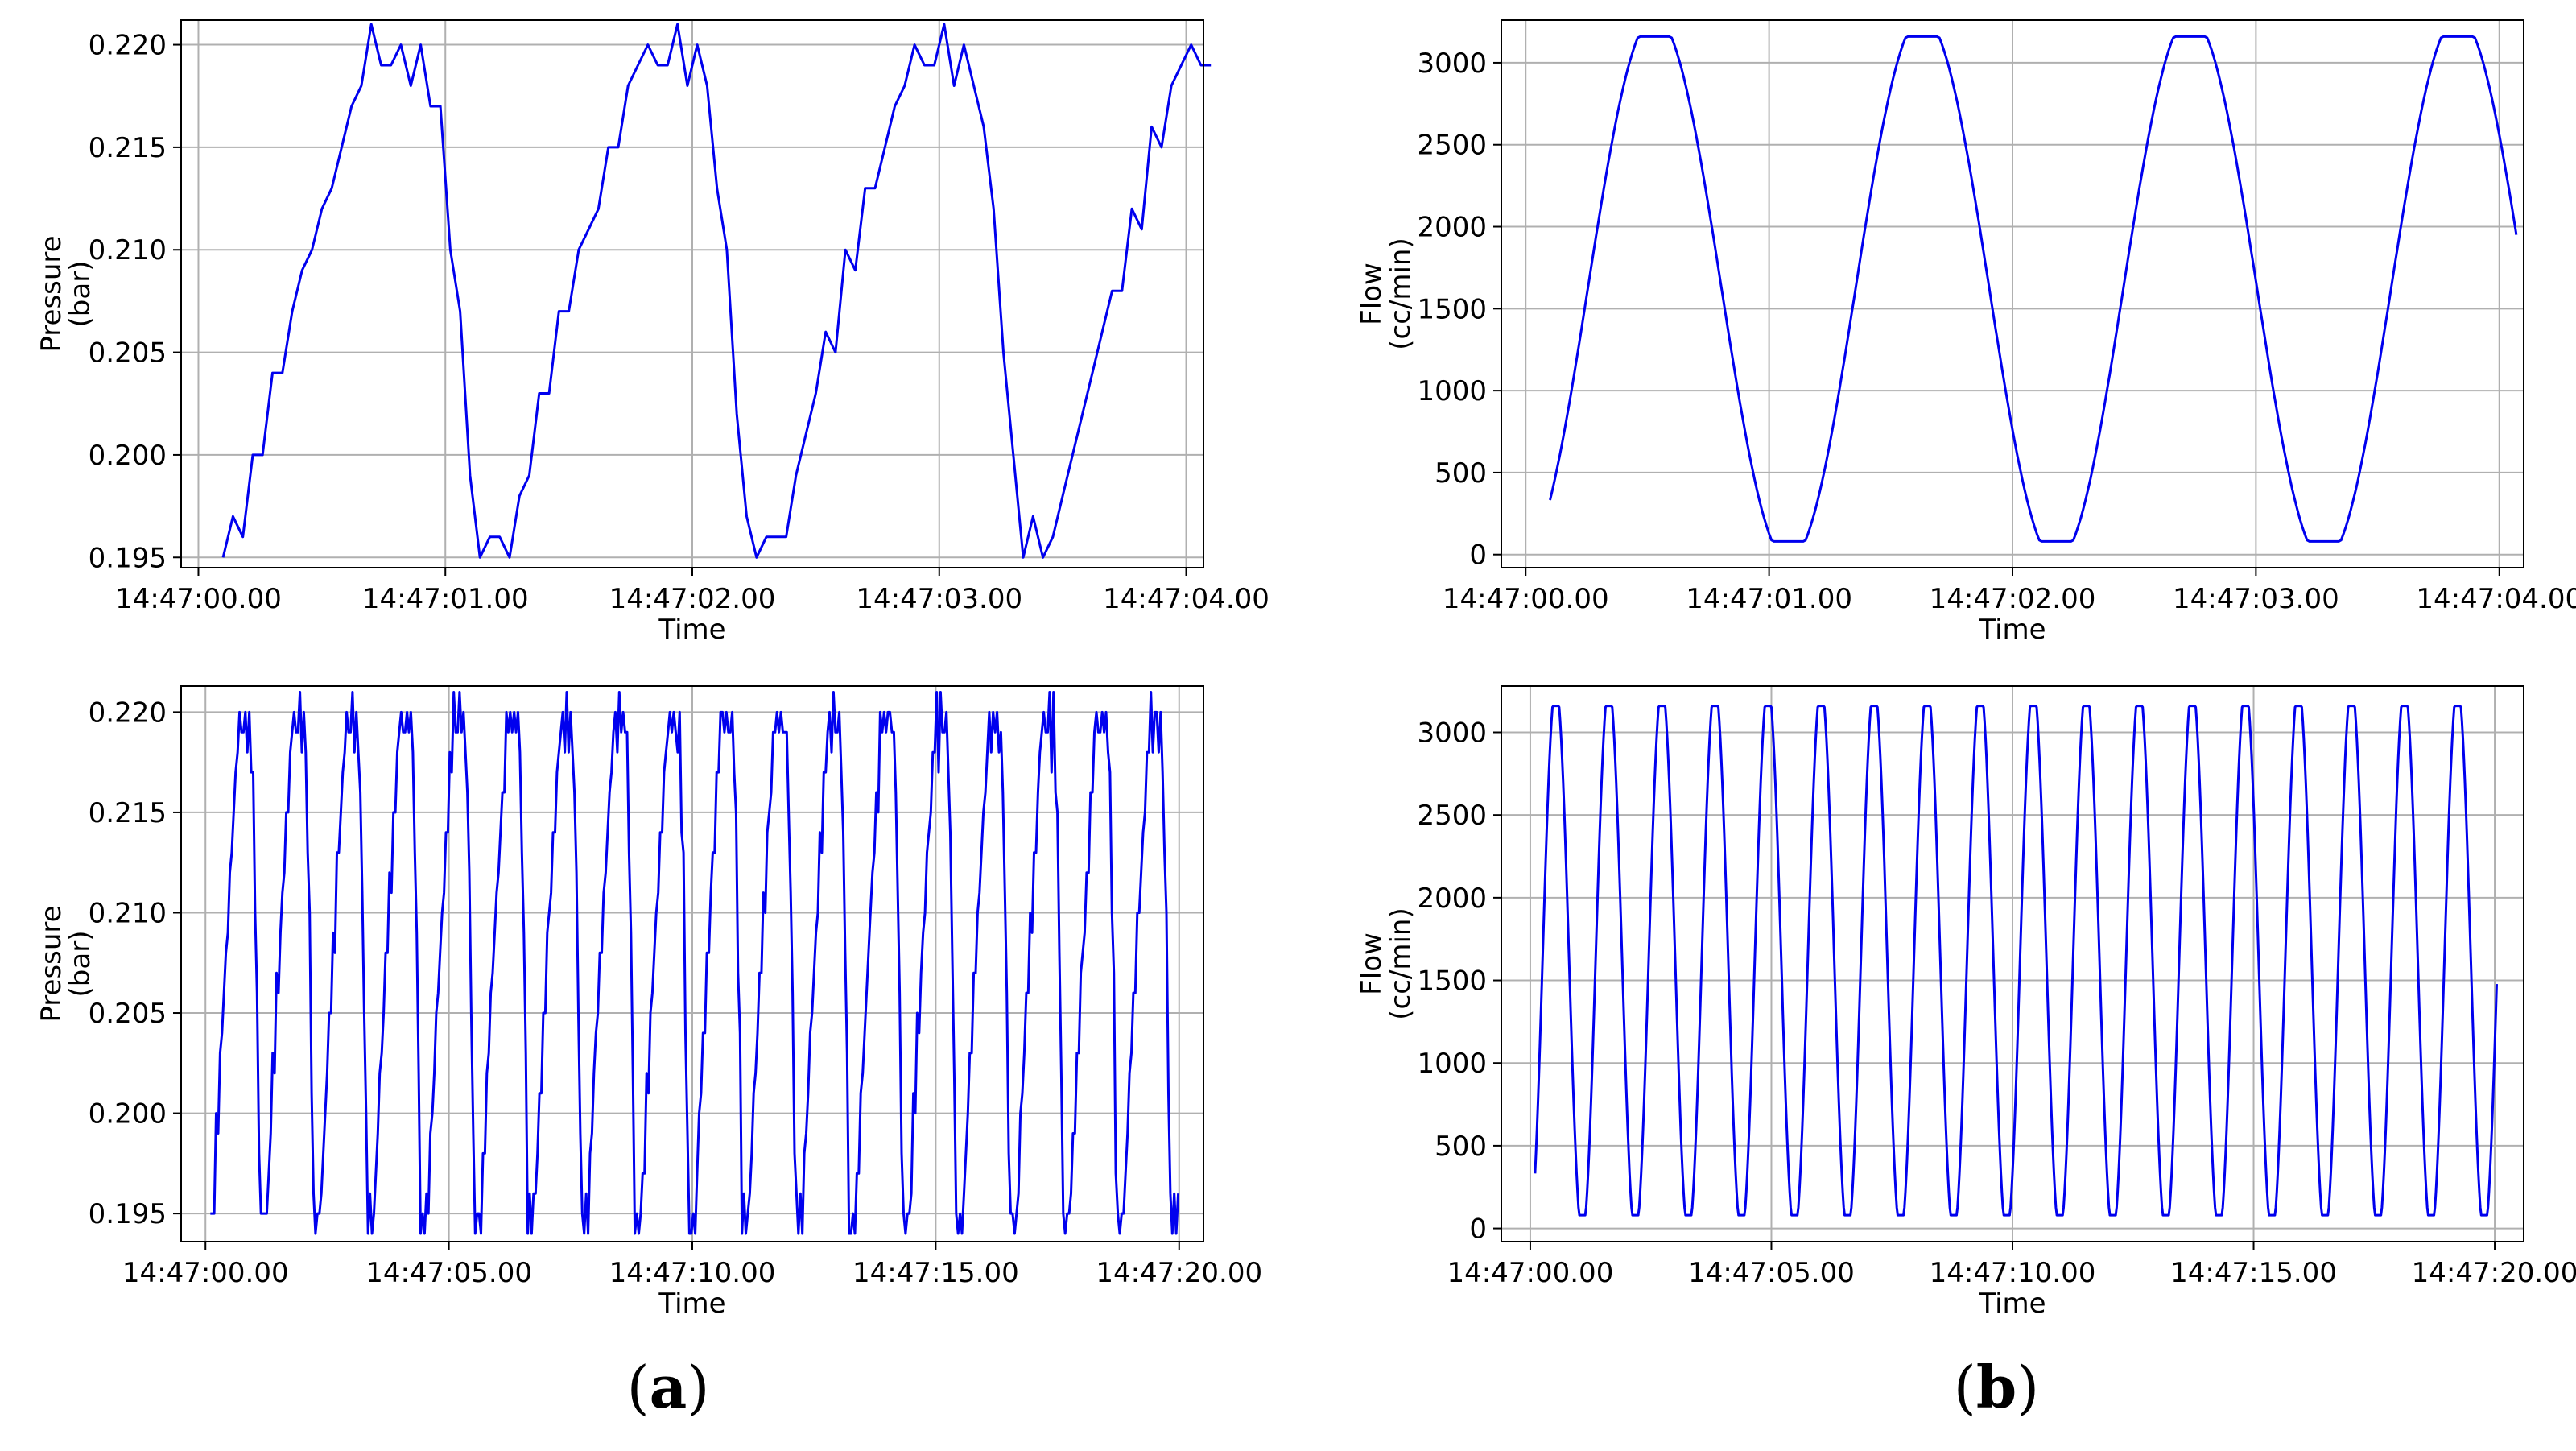 This screenshot has height=1451, width=2576. I want to click on series-line-a-bottom, so click(695, 963).